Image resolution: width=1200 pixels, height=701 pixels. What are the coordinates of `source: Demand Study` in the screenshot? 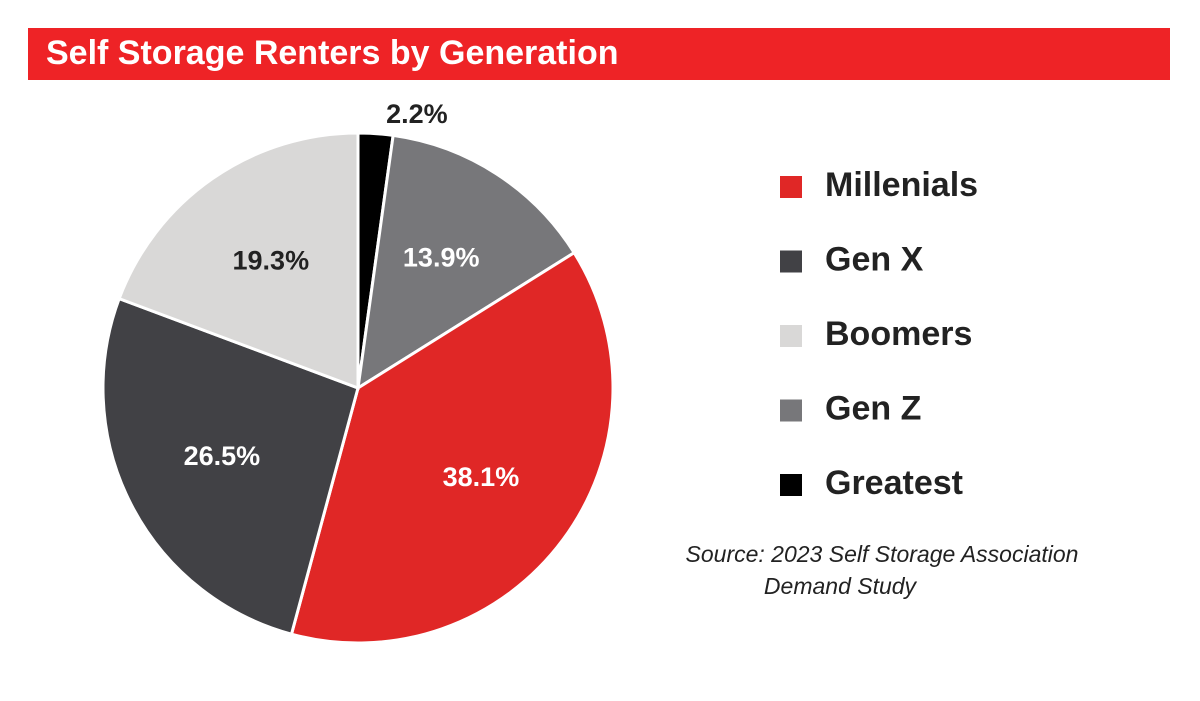 It's located at (841, 586).